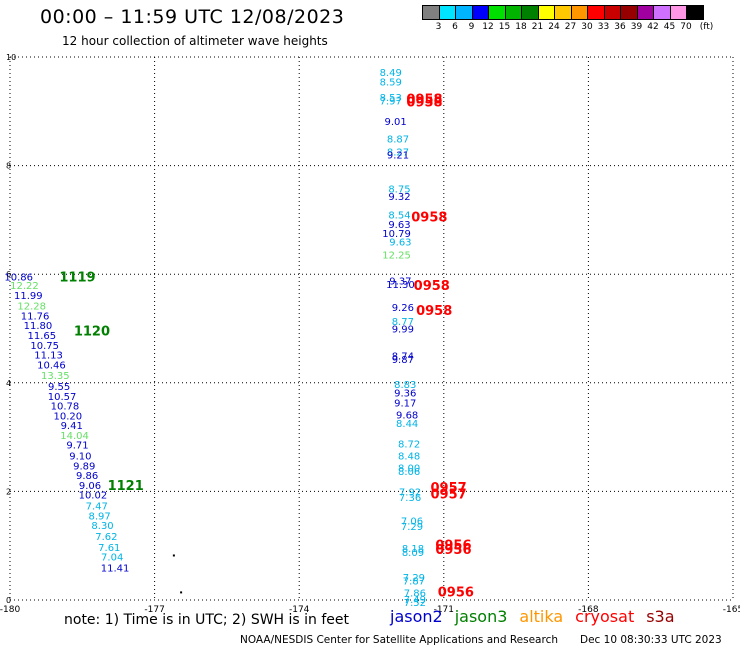 The height and width of the screenshot is (650, 740). I want to click on wave-height-label: 7.29, so click(414, 578).